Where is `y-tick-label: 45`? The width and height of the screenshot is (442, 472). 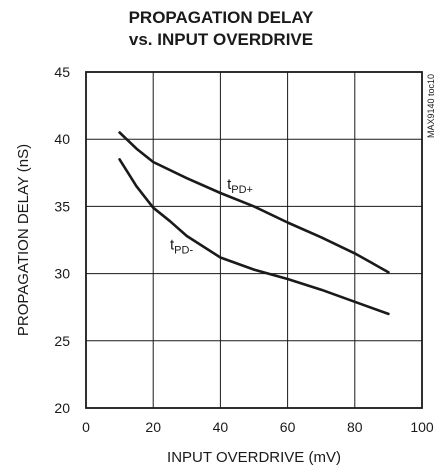 y-tick-label: 45 is located at coordinates (62, 72).